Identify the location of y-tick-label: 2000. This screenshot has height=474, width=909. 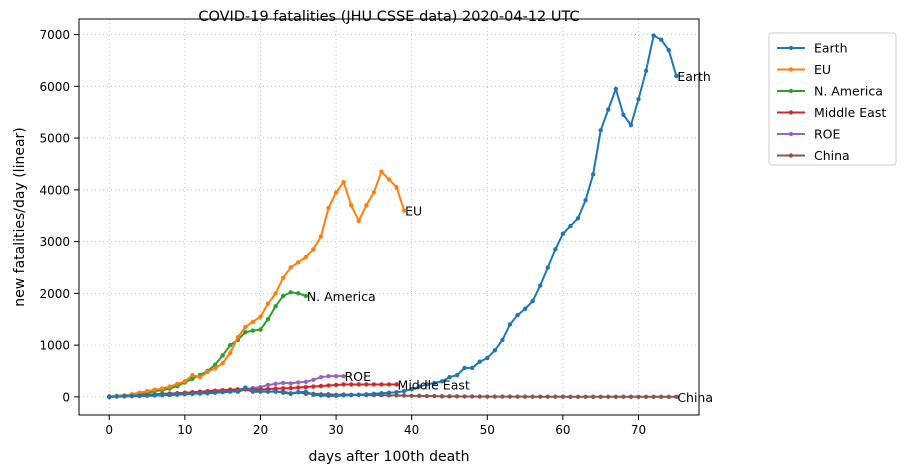
(54, 294).